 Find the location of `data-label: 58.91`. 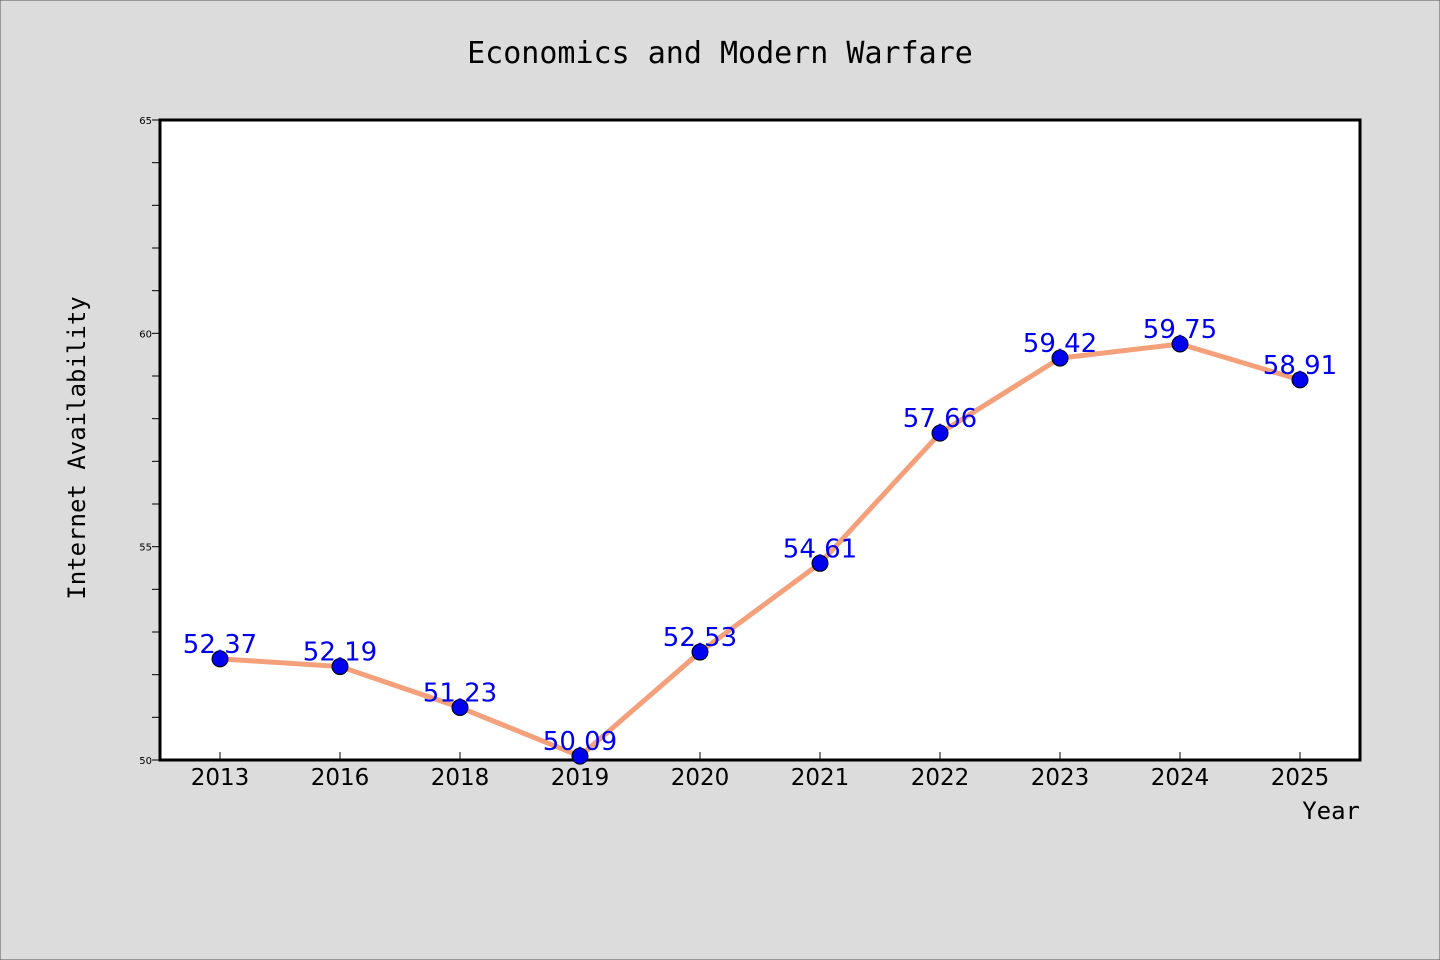

data-label: 58.91 is located at coordinates (1300, 366).